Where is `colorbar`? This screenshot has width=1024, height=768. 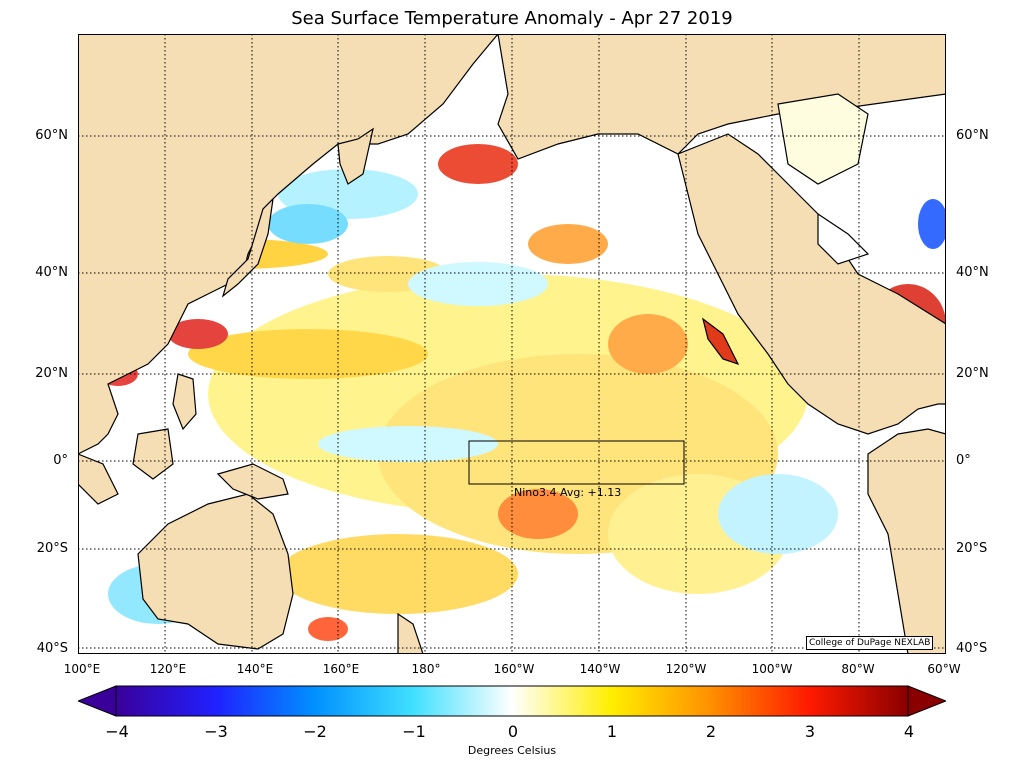
colorbar is located at coordinates (512, 701).